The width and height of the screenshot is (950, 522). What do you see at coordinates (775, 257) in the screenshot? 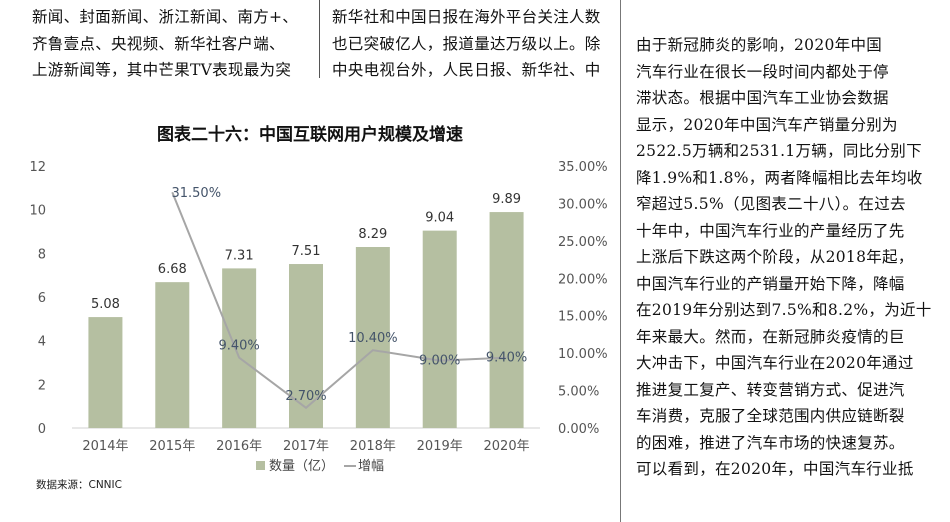
I see `right-column-line: 上涨后下跌这两个阶段，从2018年起，` at bounding box center [775, 257].